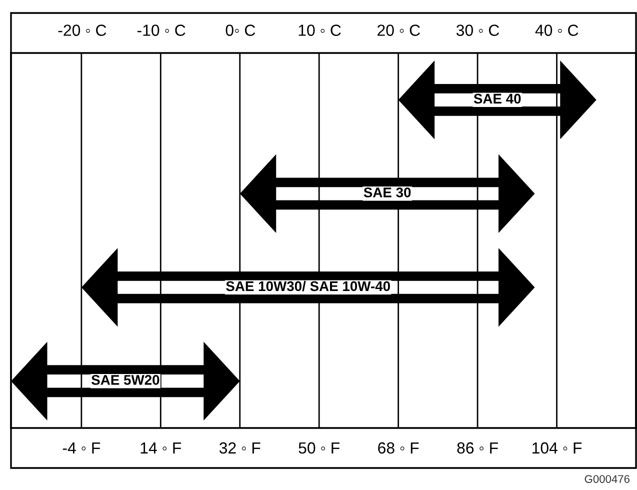 The image size is (637, 490). What do you see at coordinates (387, 193) in the screenshot?
I see `y-tick-label: SAE 30` at bounding box center [387, 193].